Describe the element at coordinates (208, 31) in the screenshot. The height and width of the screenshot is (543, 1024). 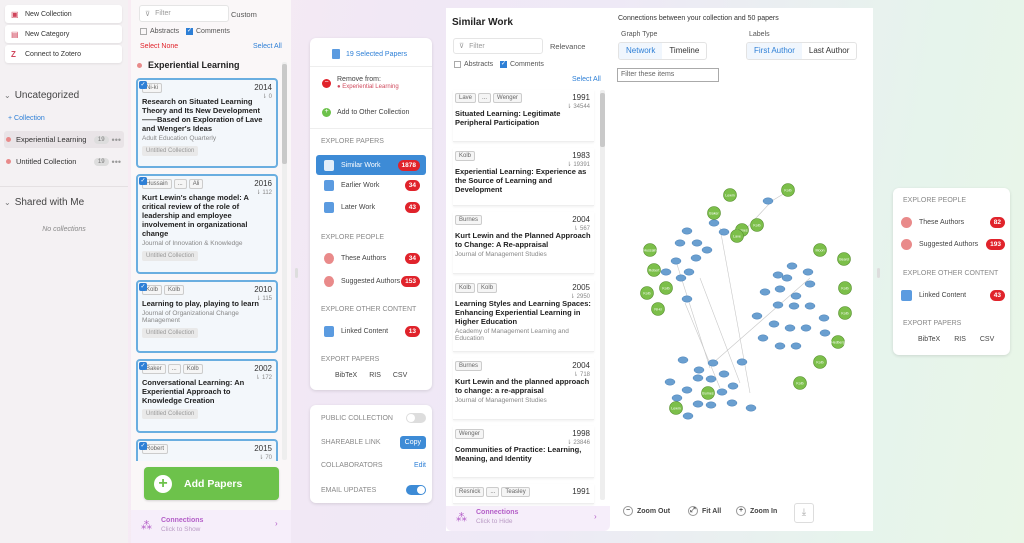
I see `comments-checkbox: ✓ Comments` at that location.